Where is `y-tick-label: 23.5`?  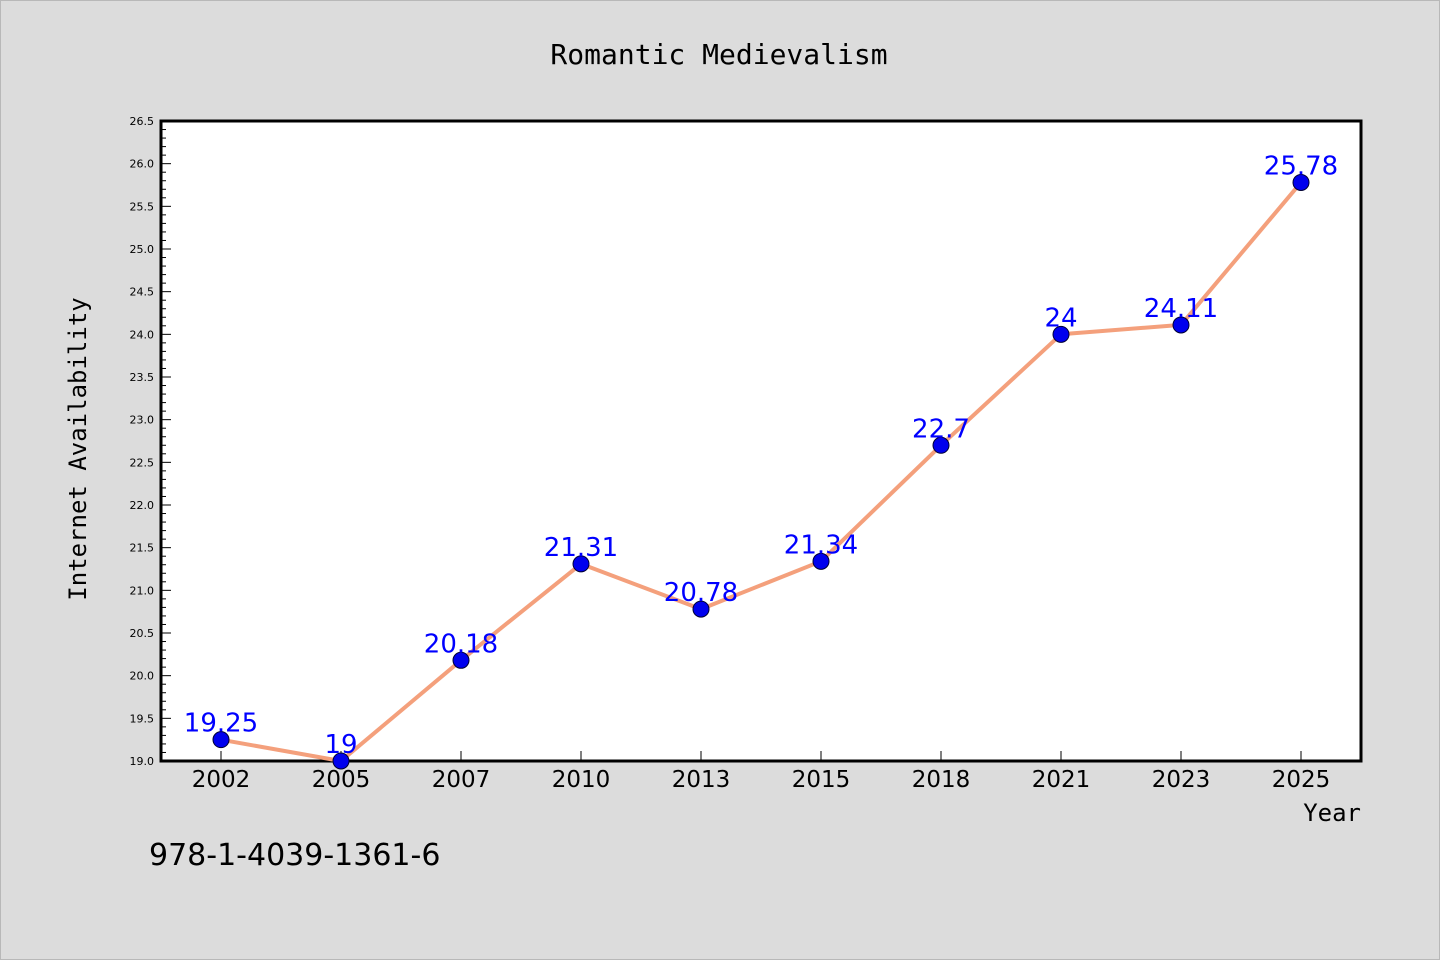
y-tick-label: 23.5 is located at coordinates (142, 377).